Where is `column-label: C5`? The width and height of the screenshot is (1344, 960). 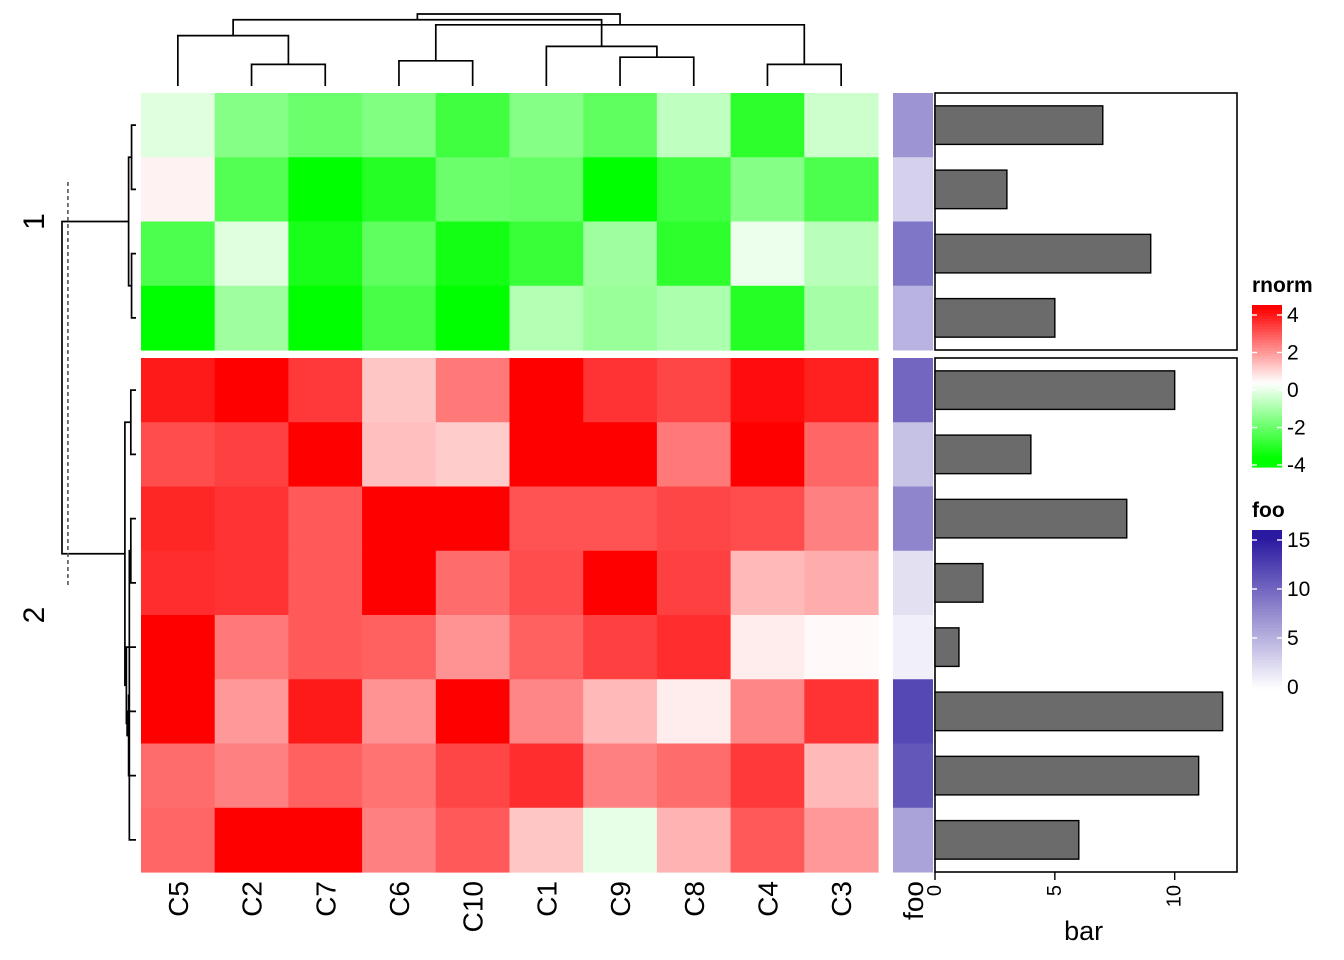 column-label: C5 is located at coordinates (178, 899).